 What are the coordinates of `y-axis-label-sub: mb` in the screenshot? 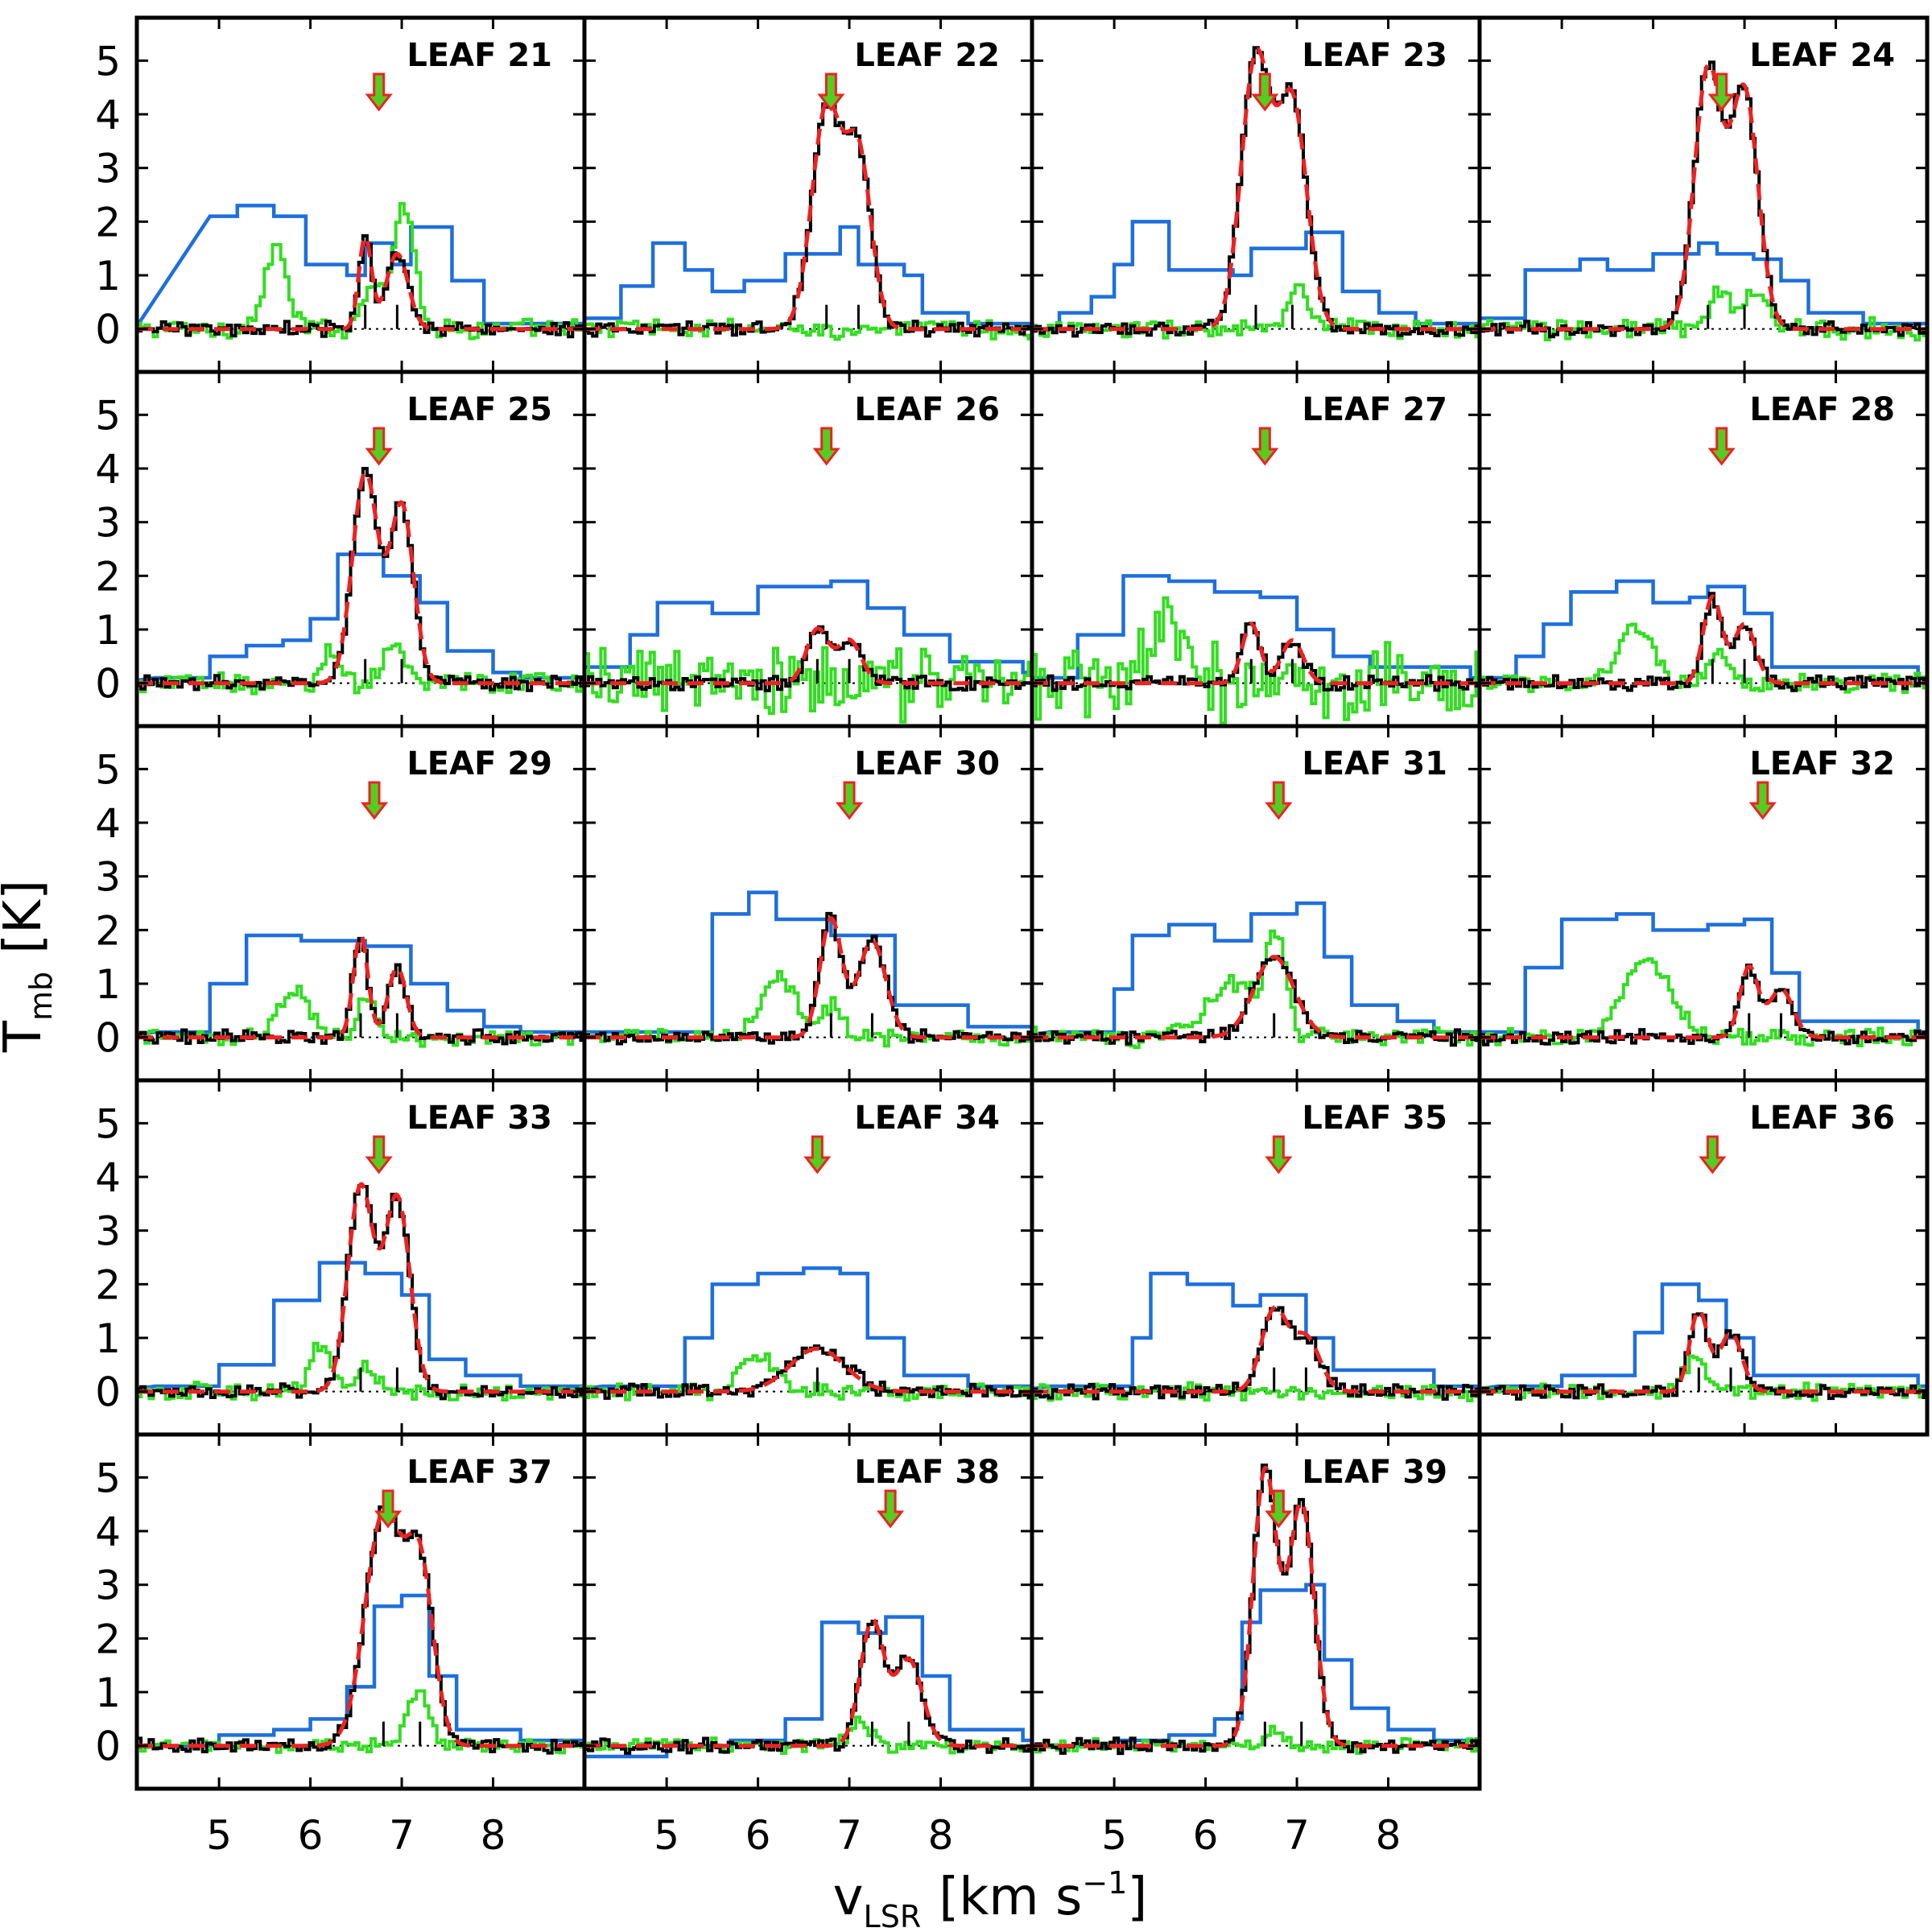 It's located at (41, 996).